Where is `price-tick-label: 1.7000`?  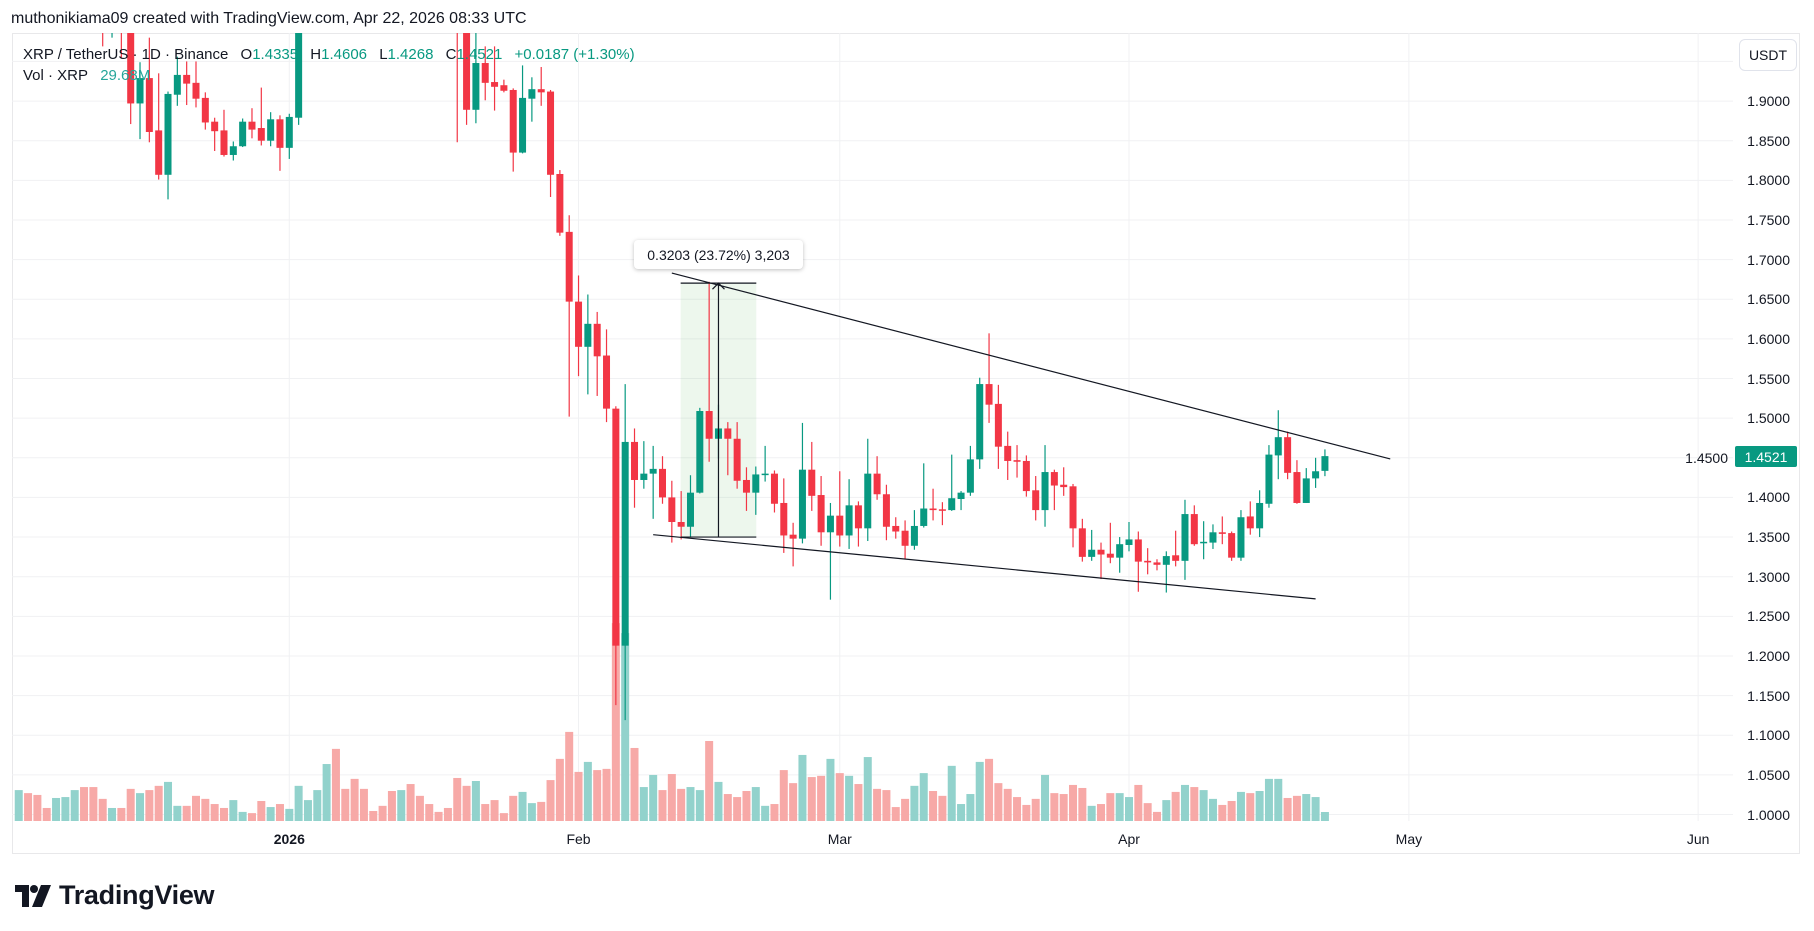 price-tick-label: 1.7000 is located at coordinates (1768, 259).